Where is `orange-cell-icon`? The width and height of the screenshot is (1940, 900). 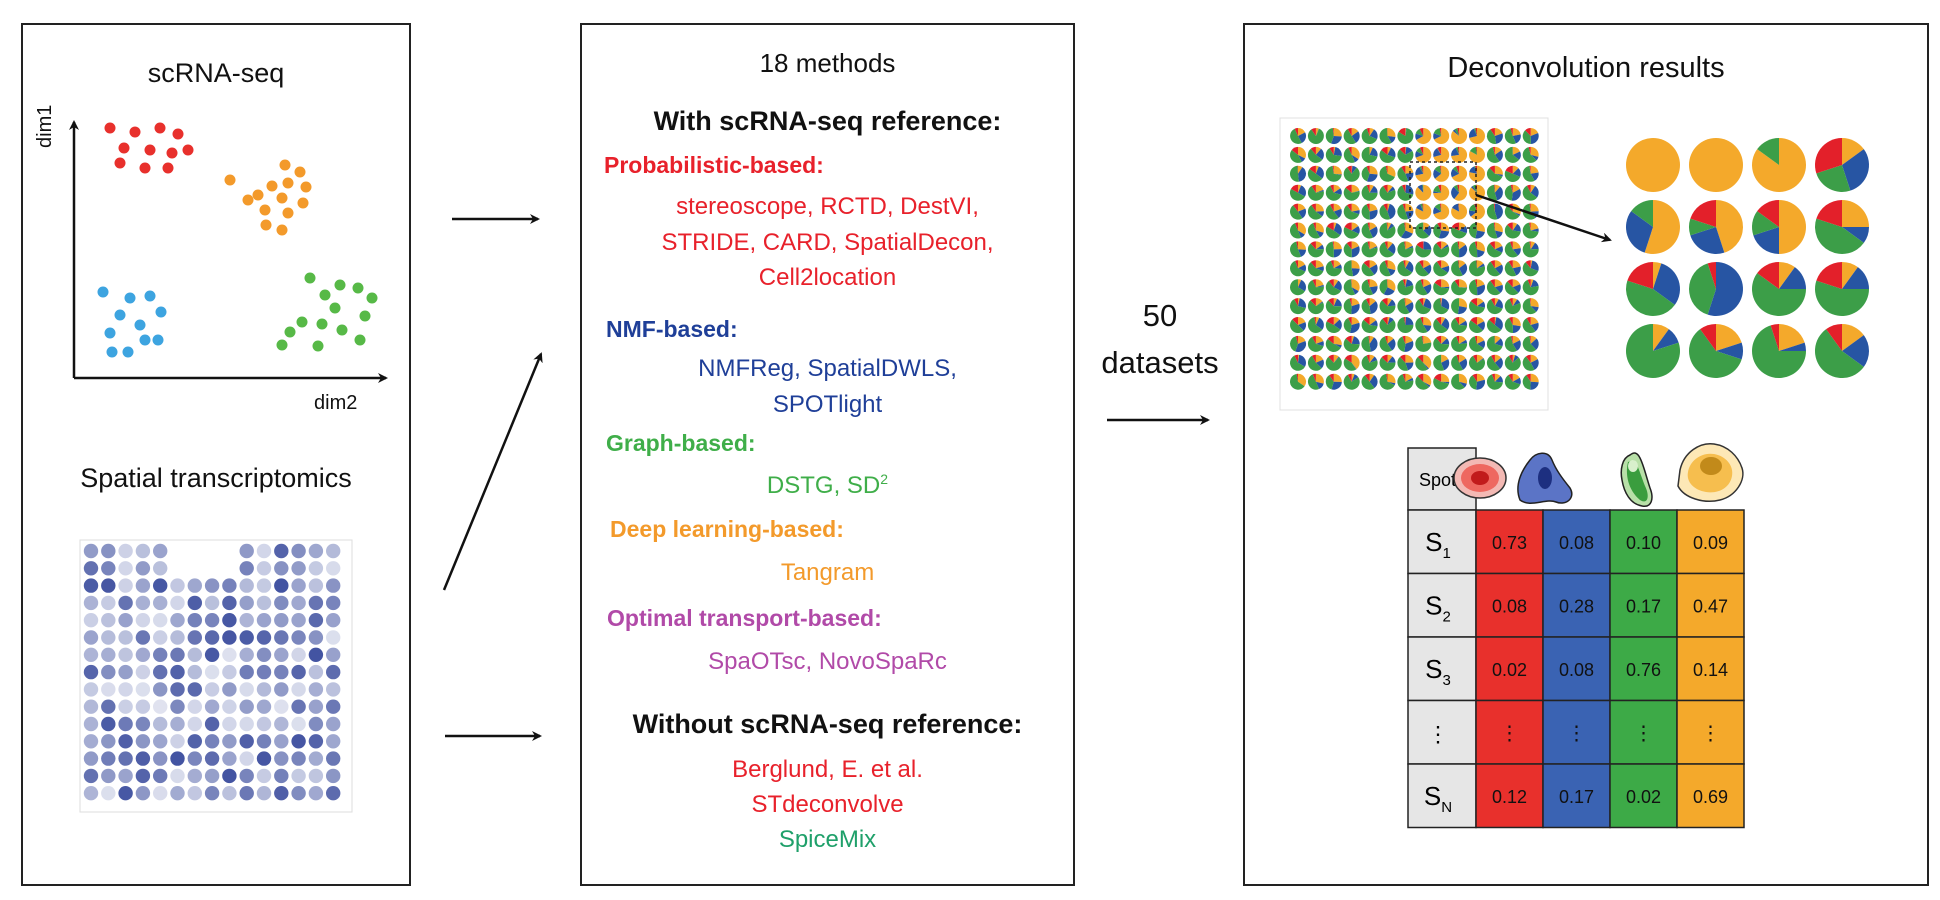
orange-cell-icon is located at coordinates (1710, 472).